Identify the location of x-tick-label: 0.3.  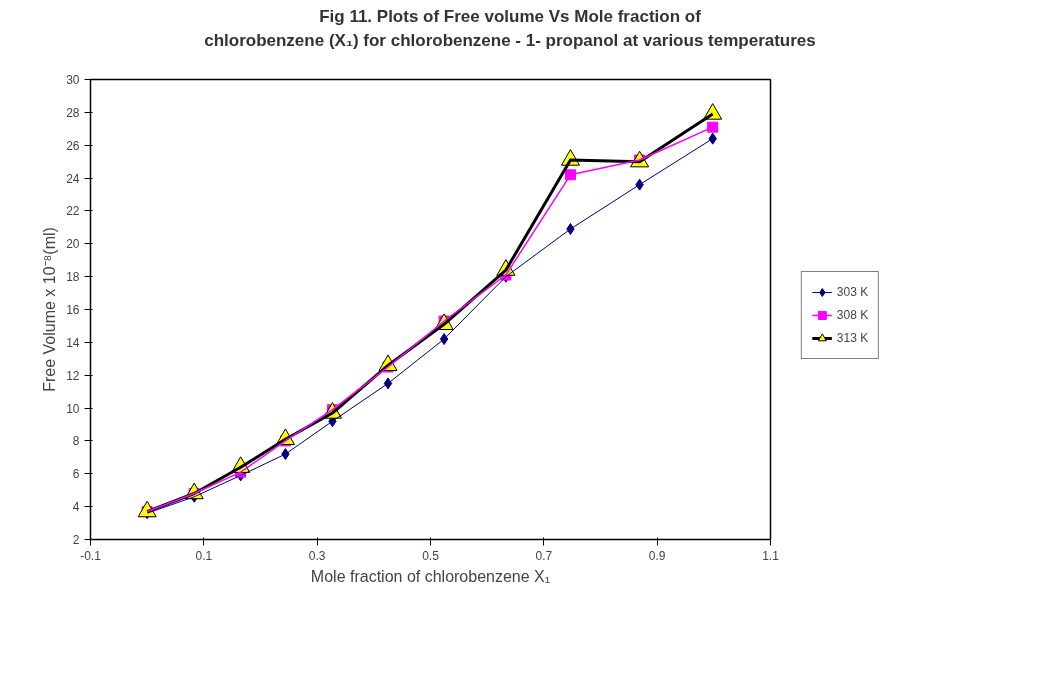
(317, 555).